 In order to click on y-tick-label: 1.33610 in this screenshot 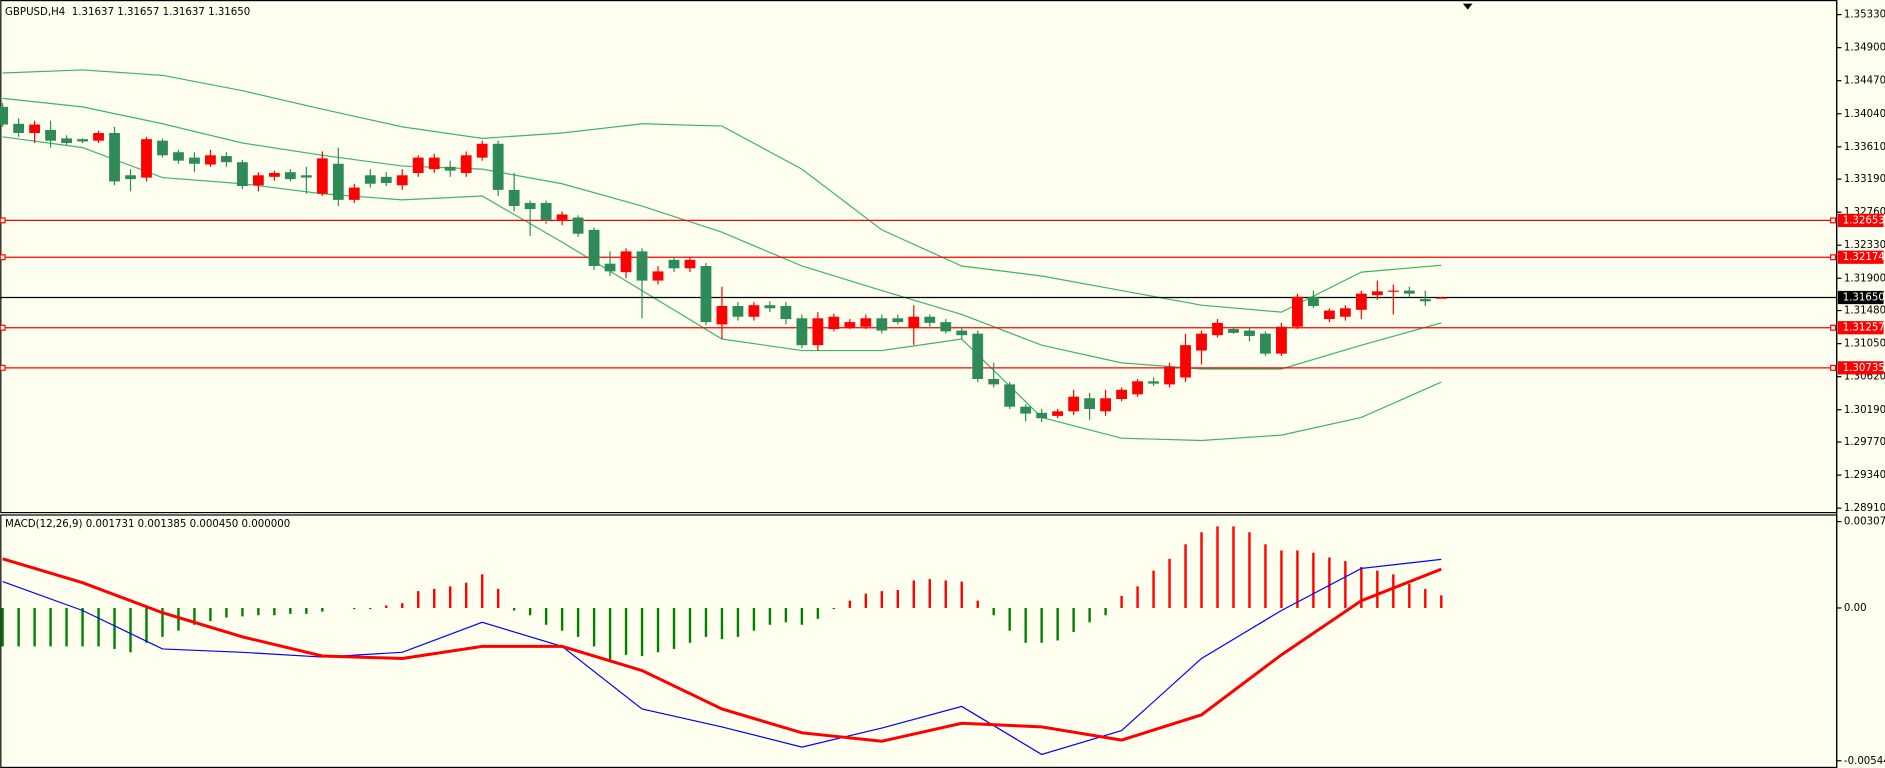, I will do `click(1864, 147)`.